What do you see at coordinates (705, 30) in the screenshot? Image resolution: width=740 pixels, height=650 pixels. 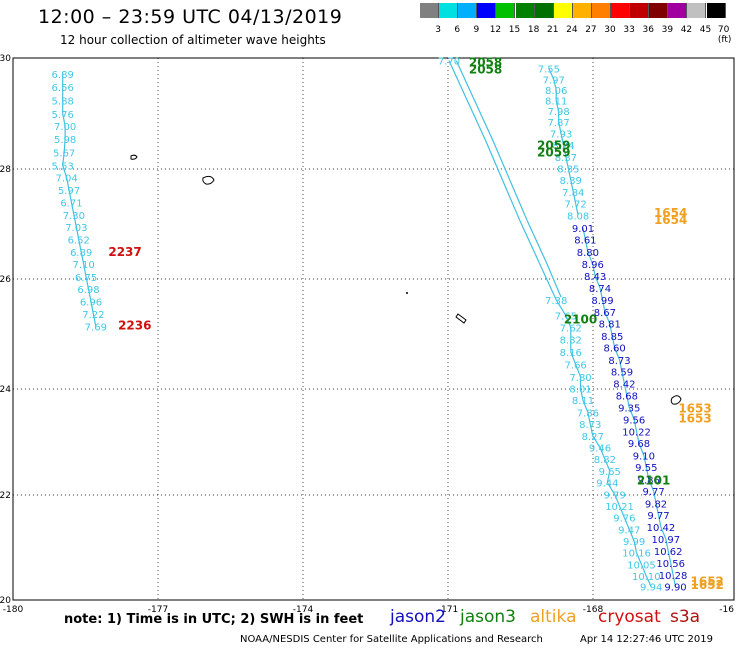 I see `colorbar-label: 45` at bounding box center [705, 30].